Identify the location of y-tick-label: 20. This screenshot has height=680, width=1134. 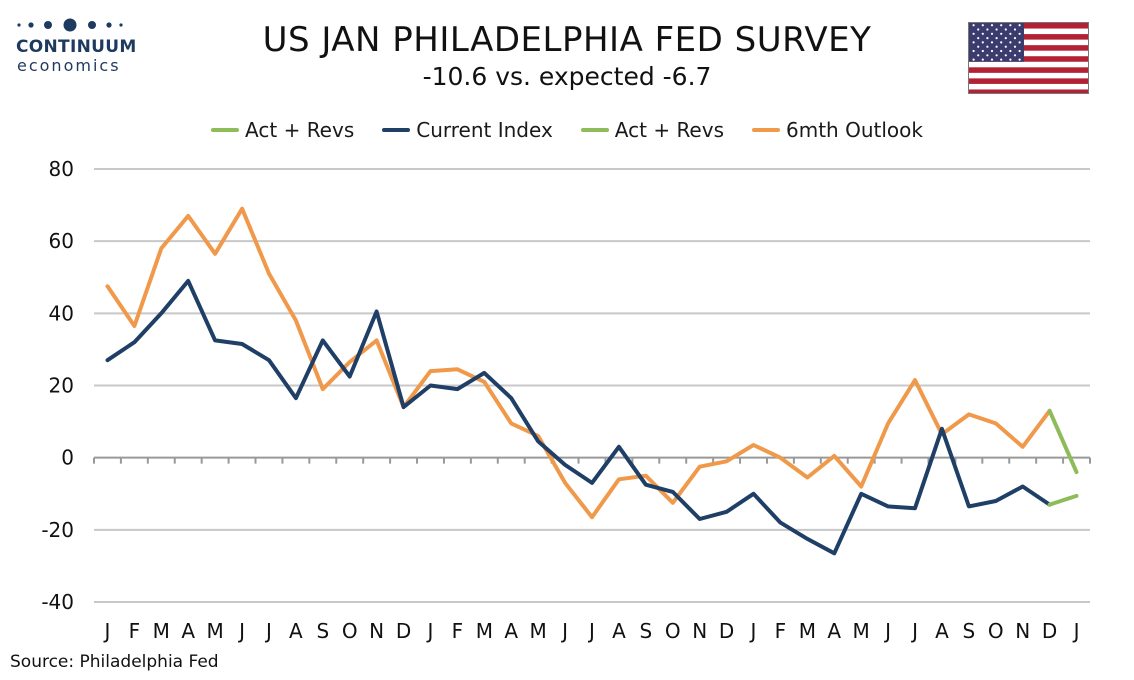
(61, 386).